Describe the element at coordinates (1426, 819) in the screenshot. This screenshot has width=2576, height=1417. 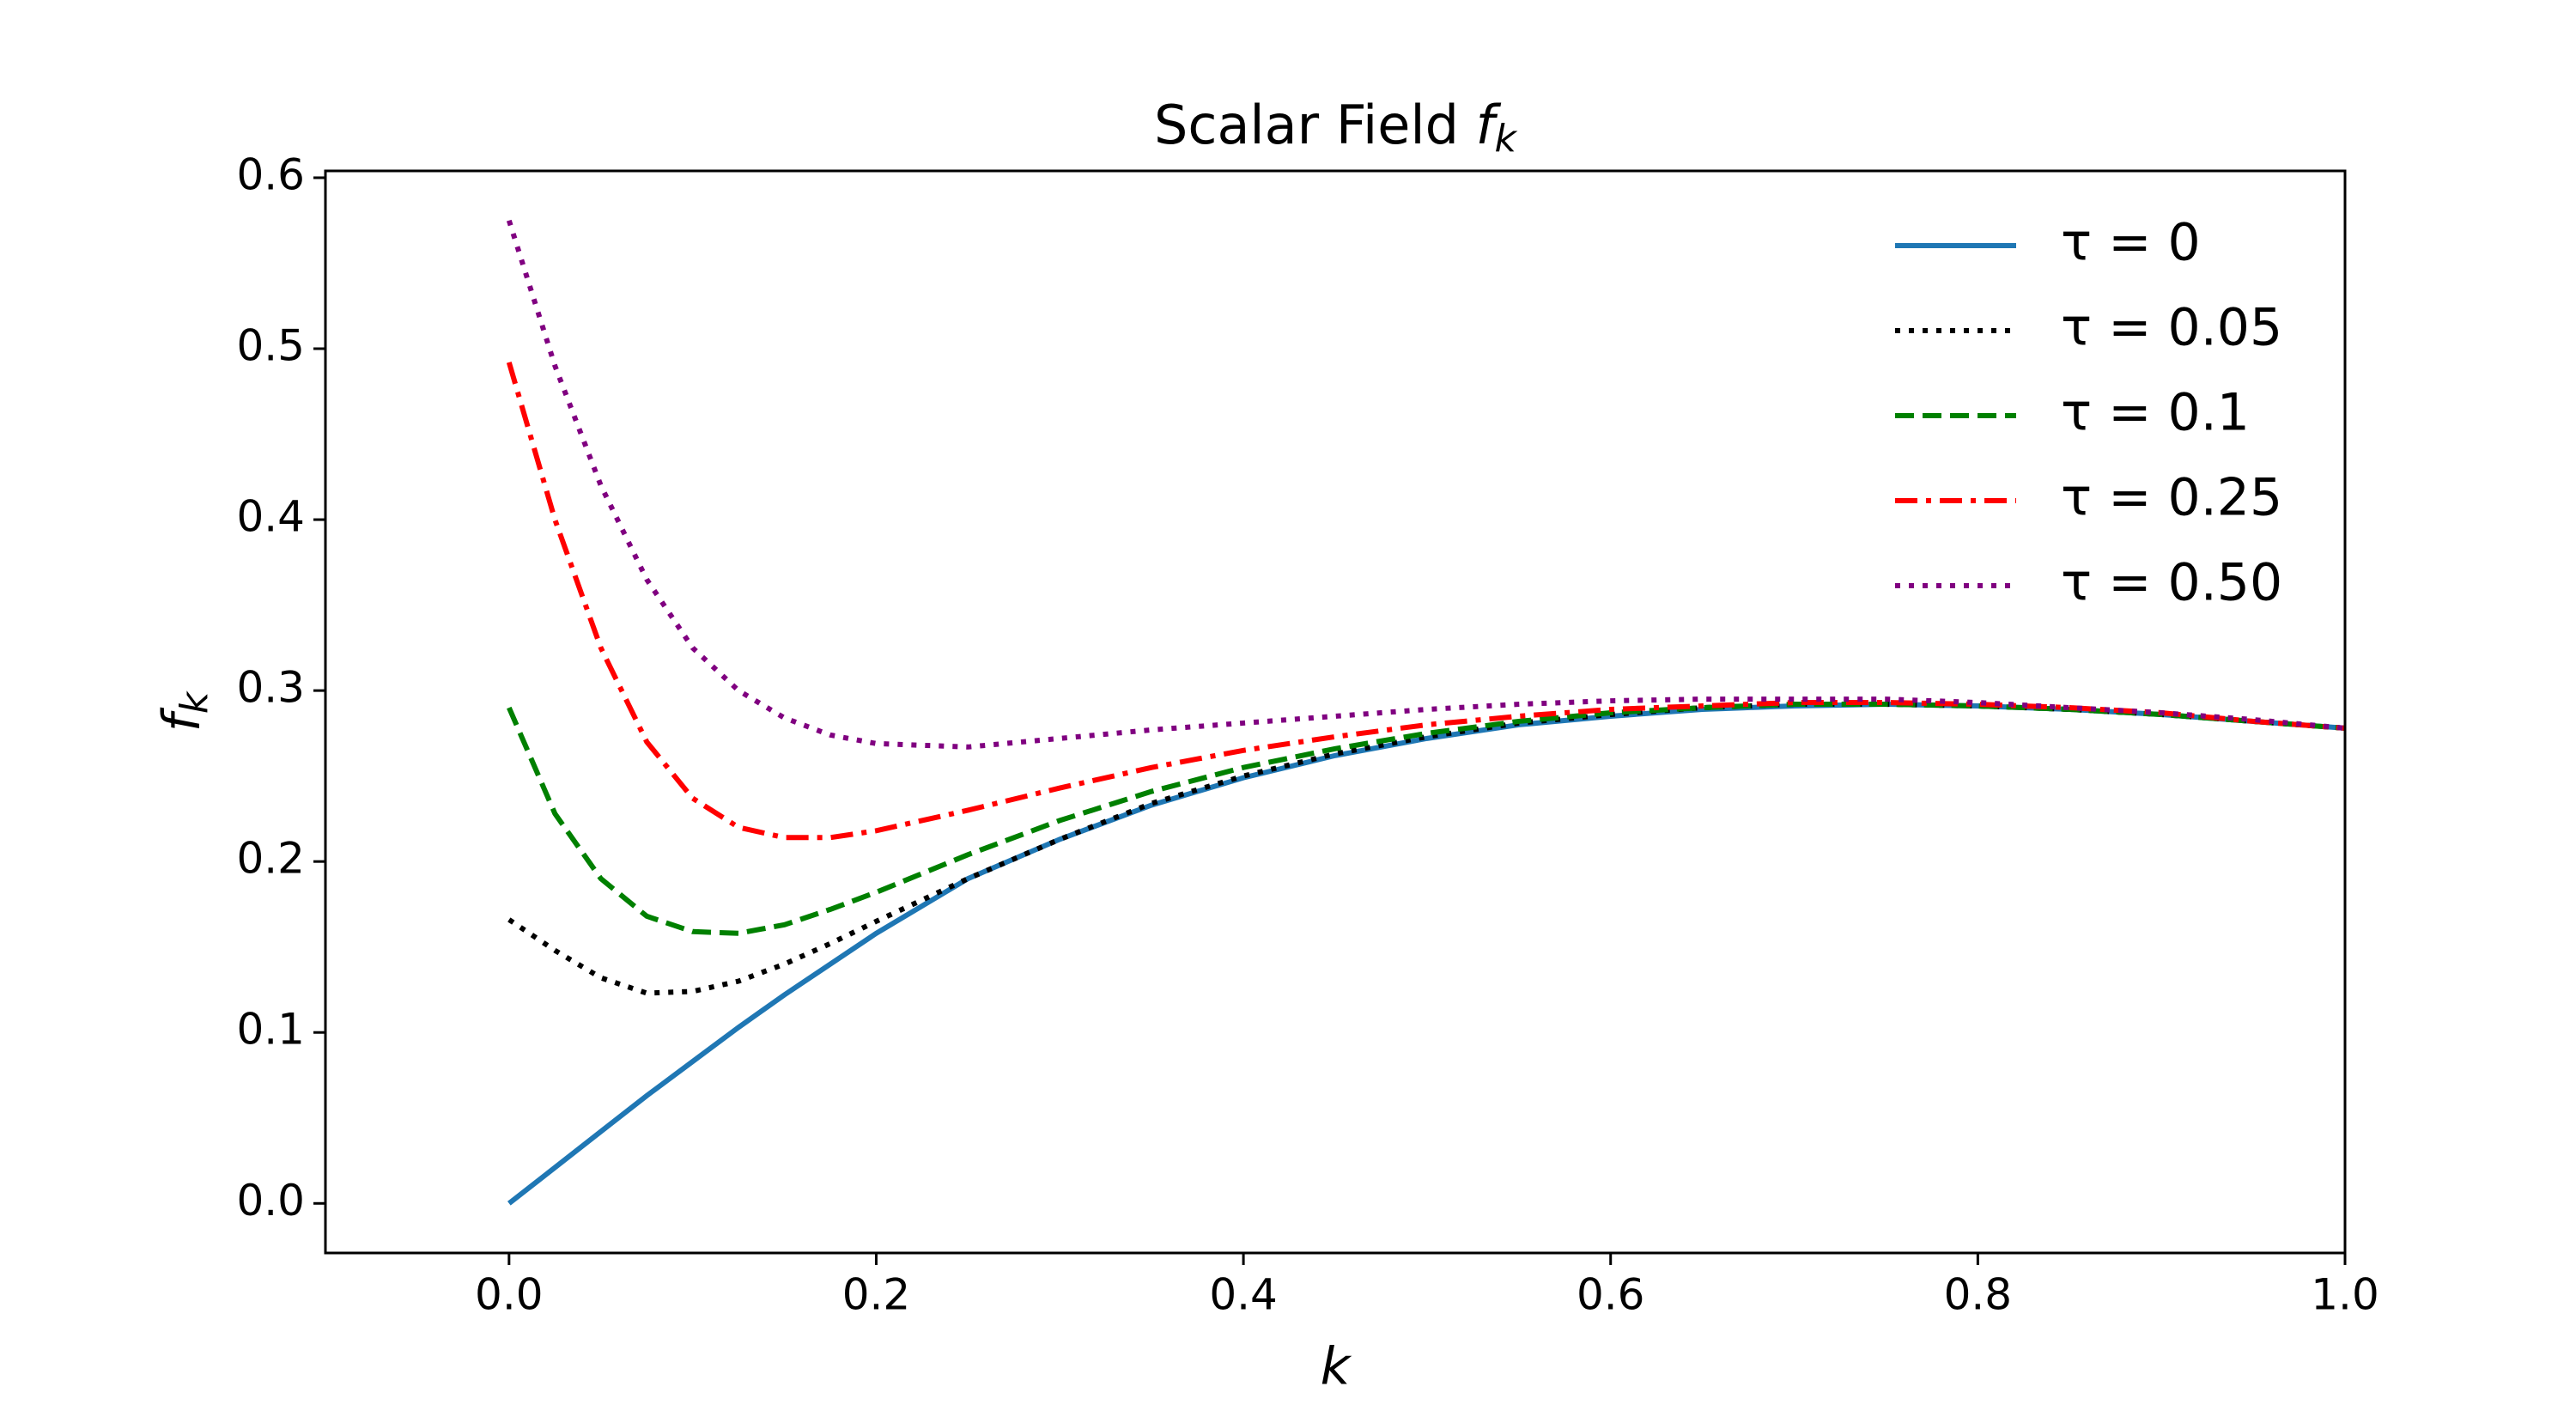
I see `series-line` at that location.